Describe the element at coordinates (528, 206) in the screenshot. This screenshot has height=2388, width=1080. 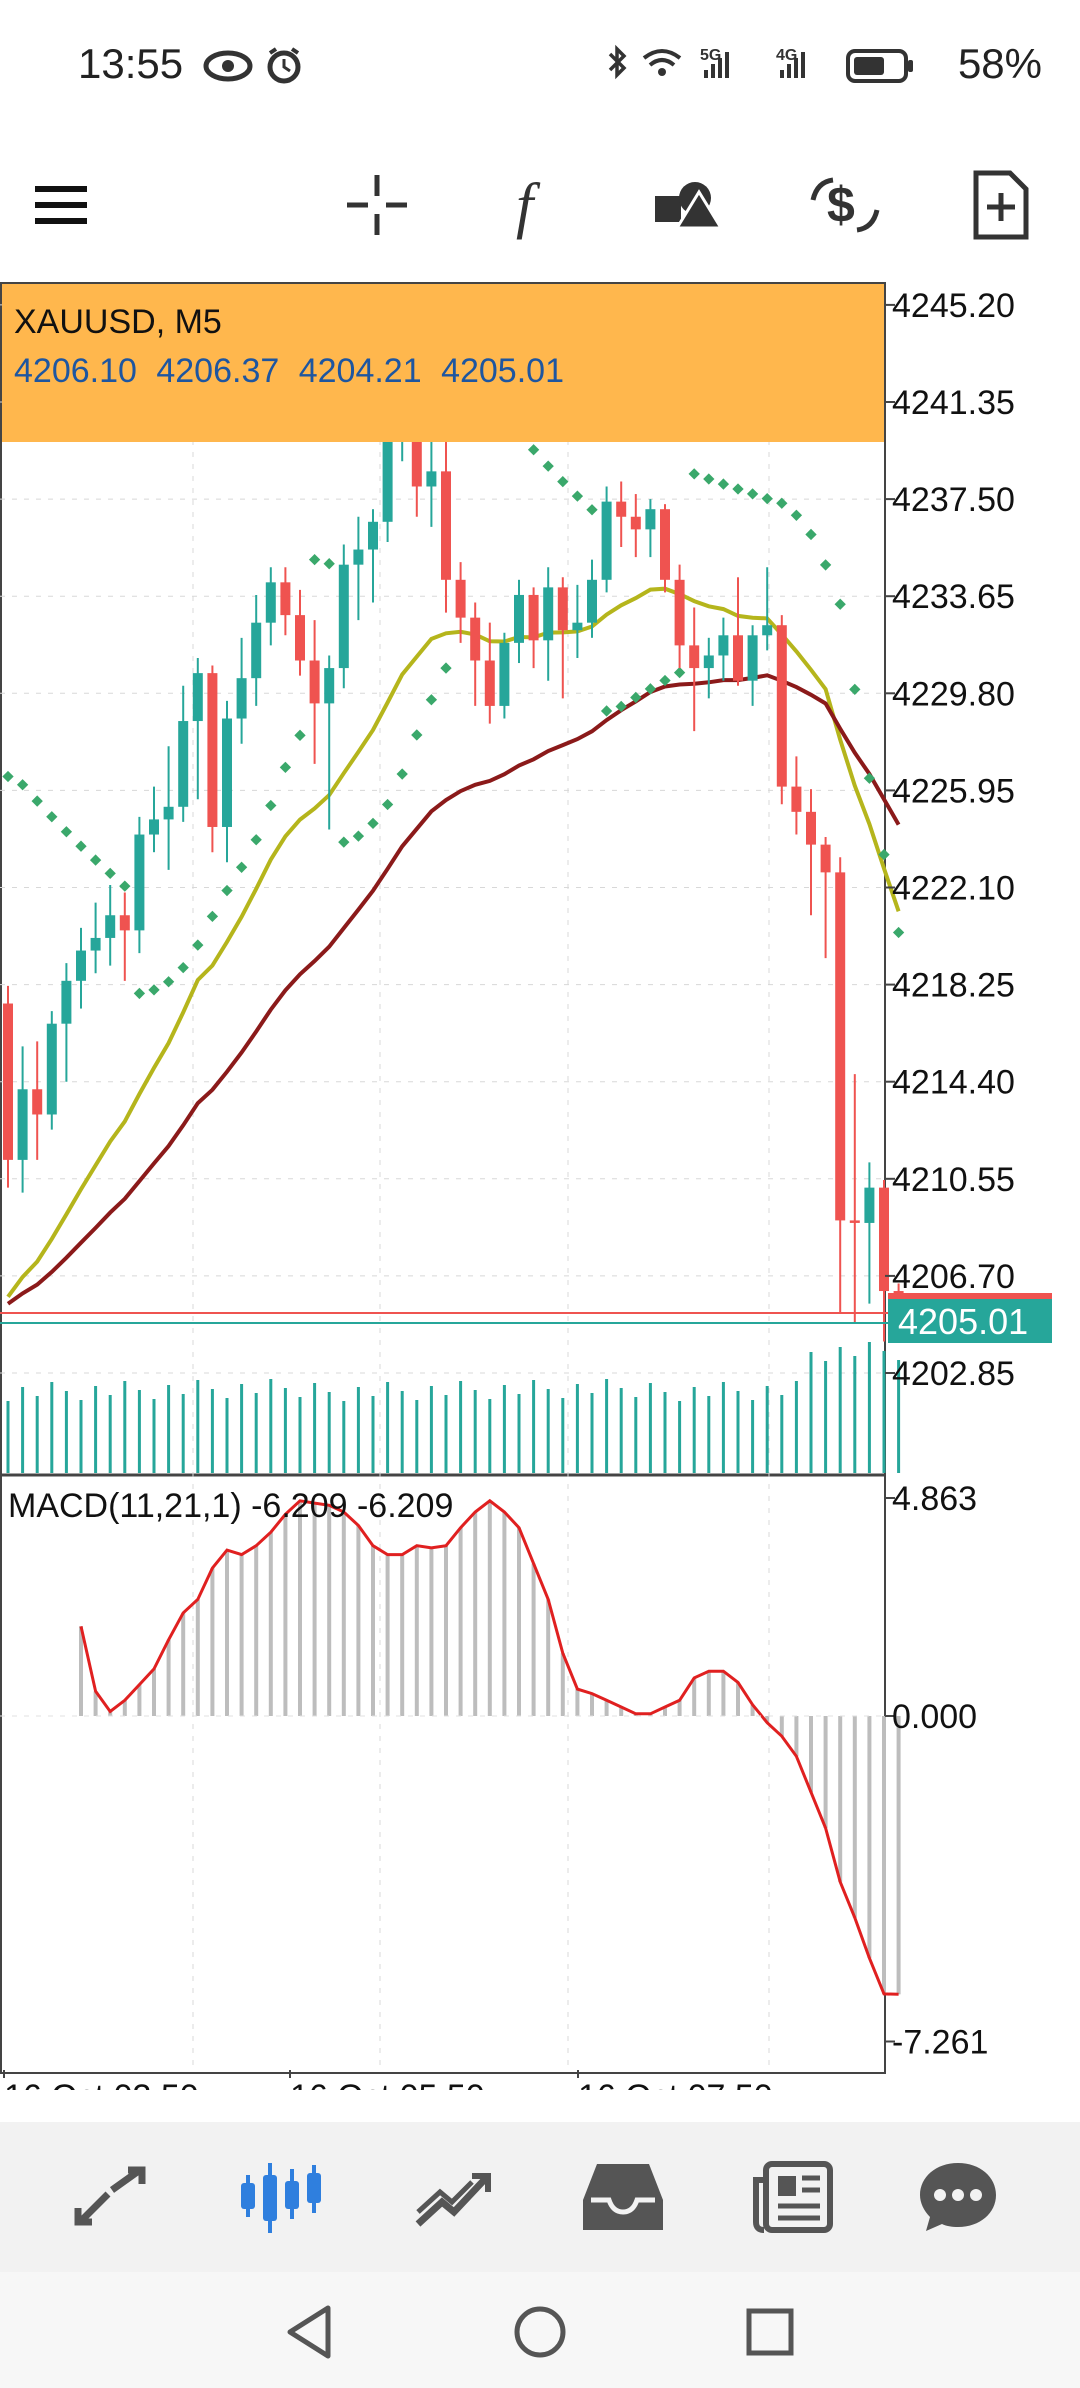
I see `svg-text: f` at that location.